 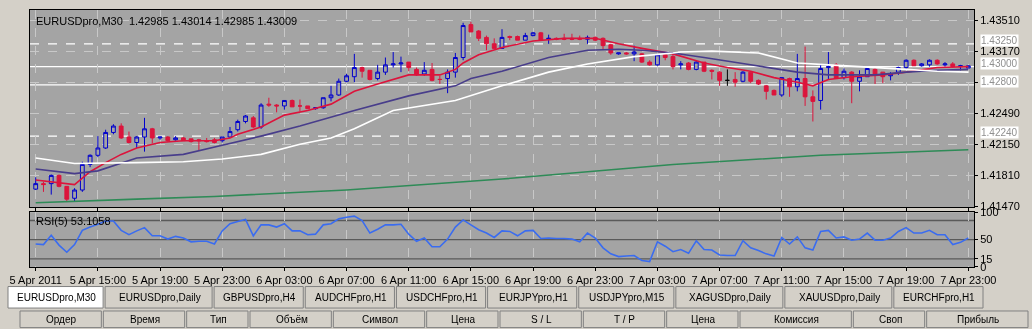 I want to click on x-tick-label: 6 Apr 19:00, so click(x=533, y=280).